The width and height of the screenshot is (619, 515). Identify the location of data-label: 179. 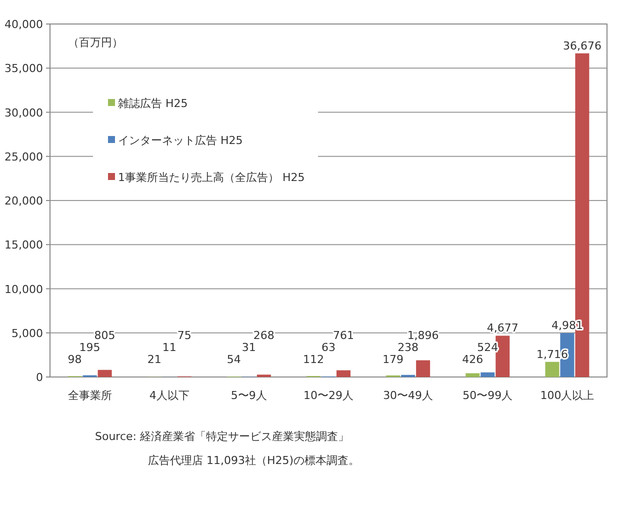
(393, 359).